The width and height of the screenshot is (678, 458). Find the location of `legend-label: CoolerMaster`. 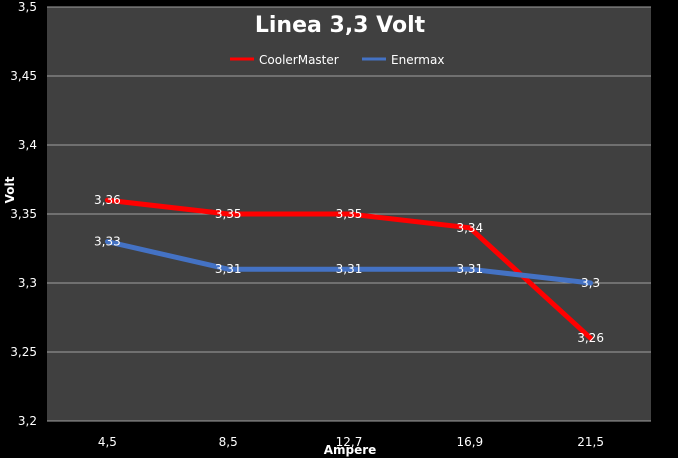

legend-label: CoolerMaster is located at coordinates (299, 60).